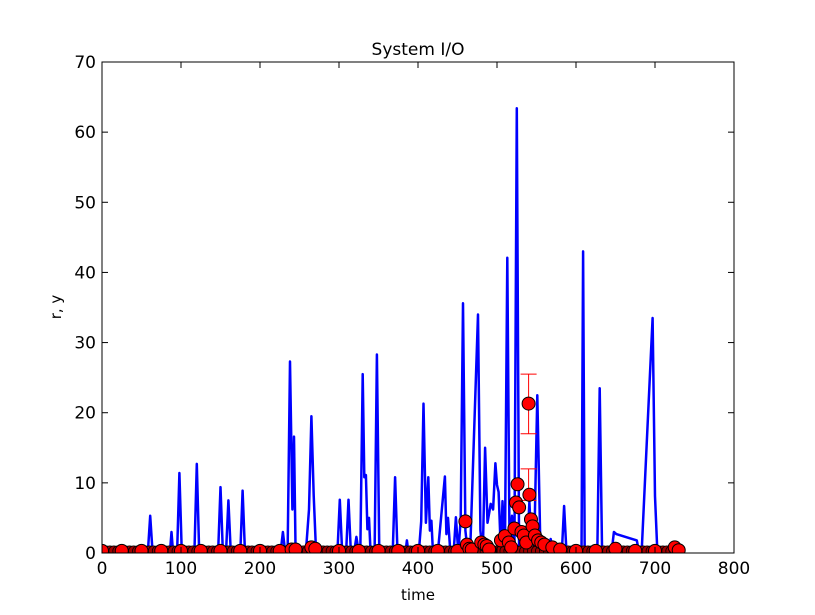 The height and width of the screenshot is (615, 815). Describe the element at coordinates (576, 569) in the screenshot. I see `x-tick-label: 600` at that location.